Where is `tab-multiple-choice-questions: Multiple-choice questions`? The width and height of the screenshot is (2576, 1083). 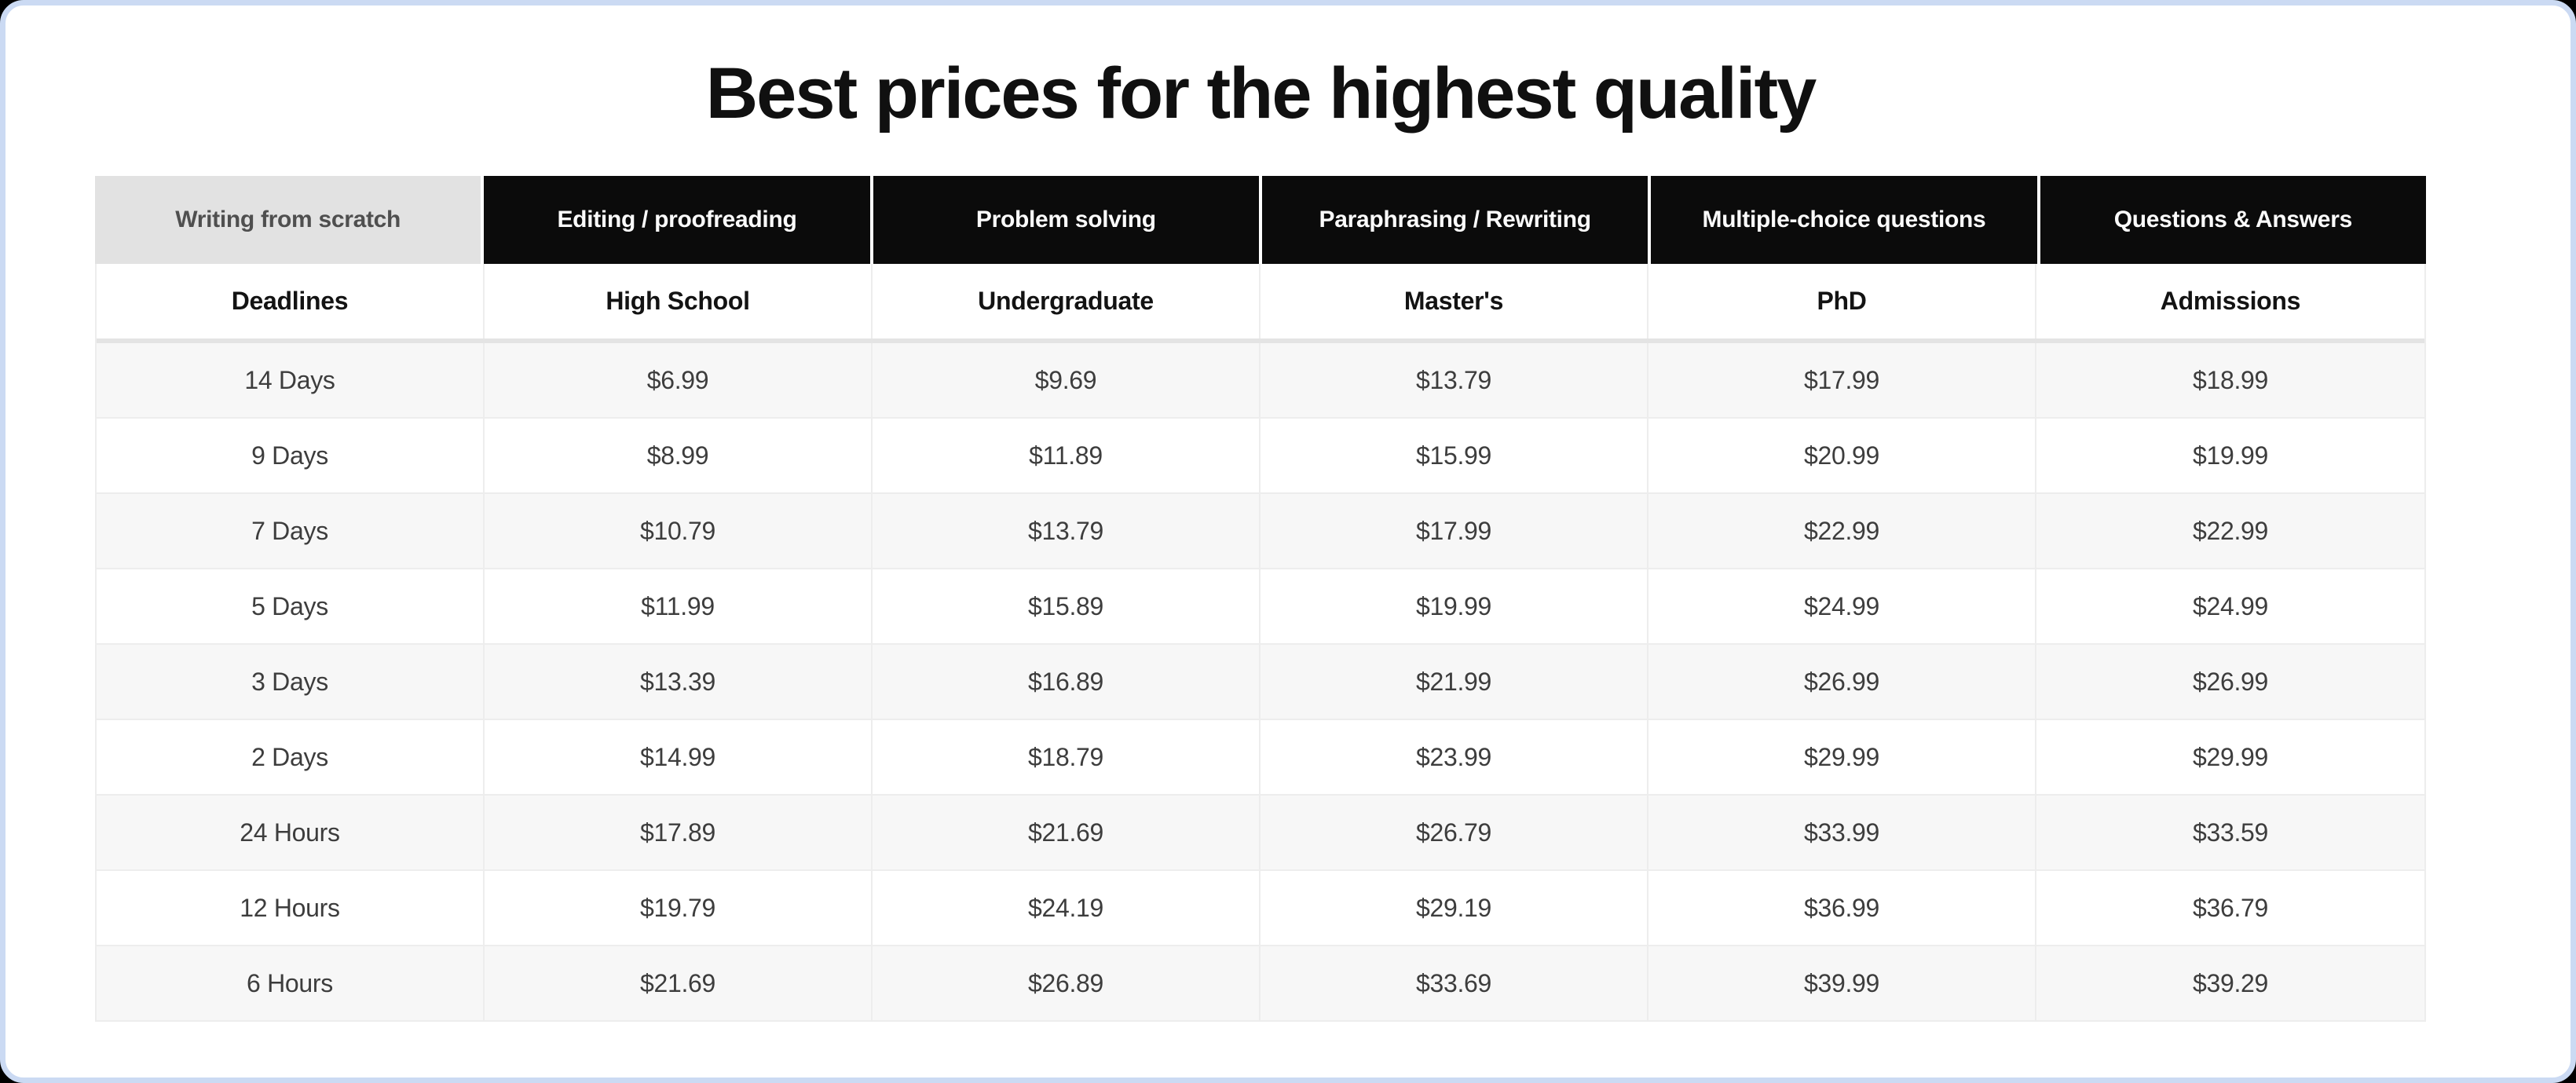 tab-multiple-choice-questions: Multiple-choice questions is located at coordinates (1844, 220).